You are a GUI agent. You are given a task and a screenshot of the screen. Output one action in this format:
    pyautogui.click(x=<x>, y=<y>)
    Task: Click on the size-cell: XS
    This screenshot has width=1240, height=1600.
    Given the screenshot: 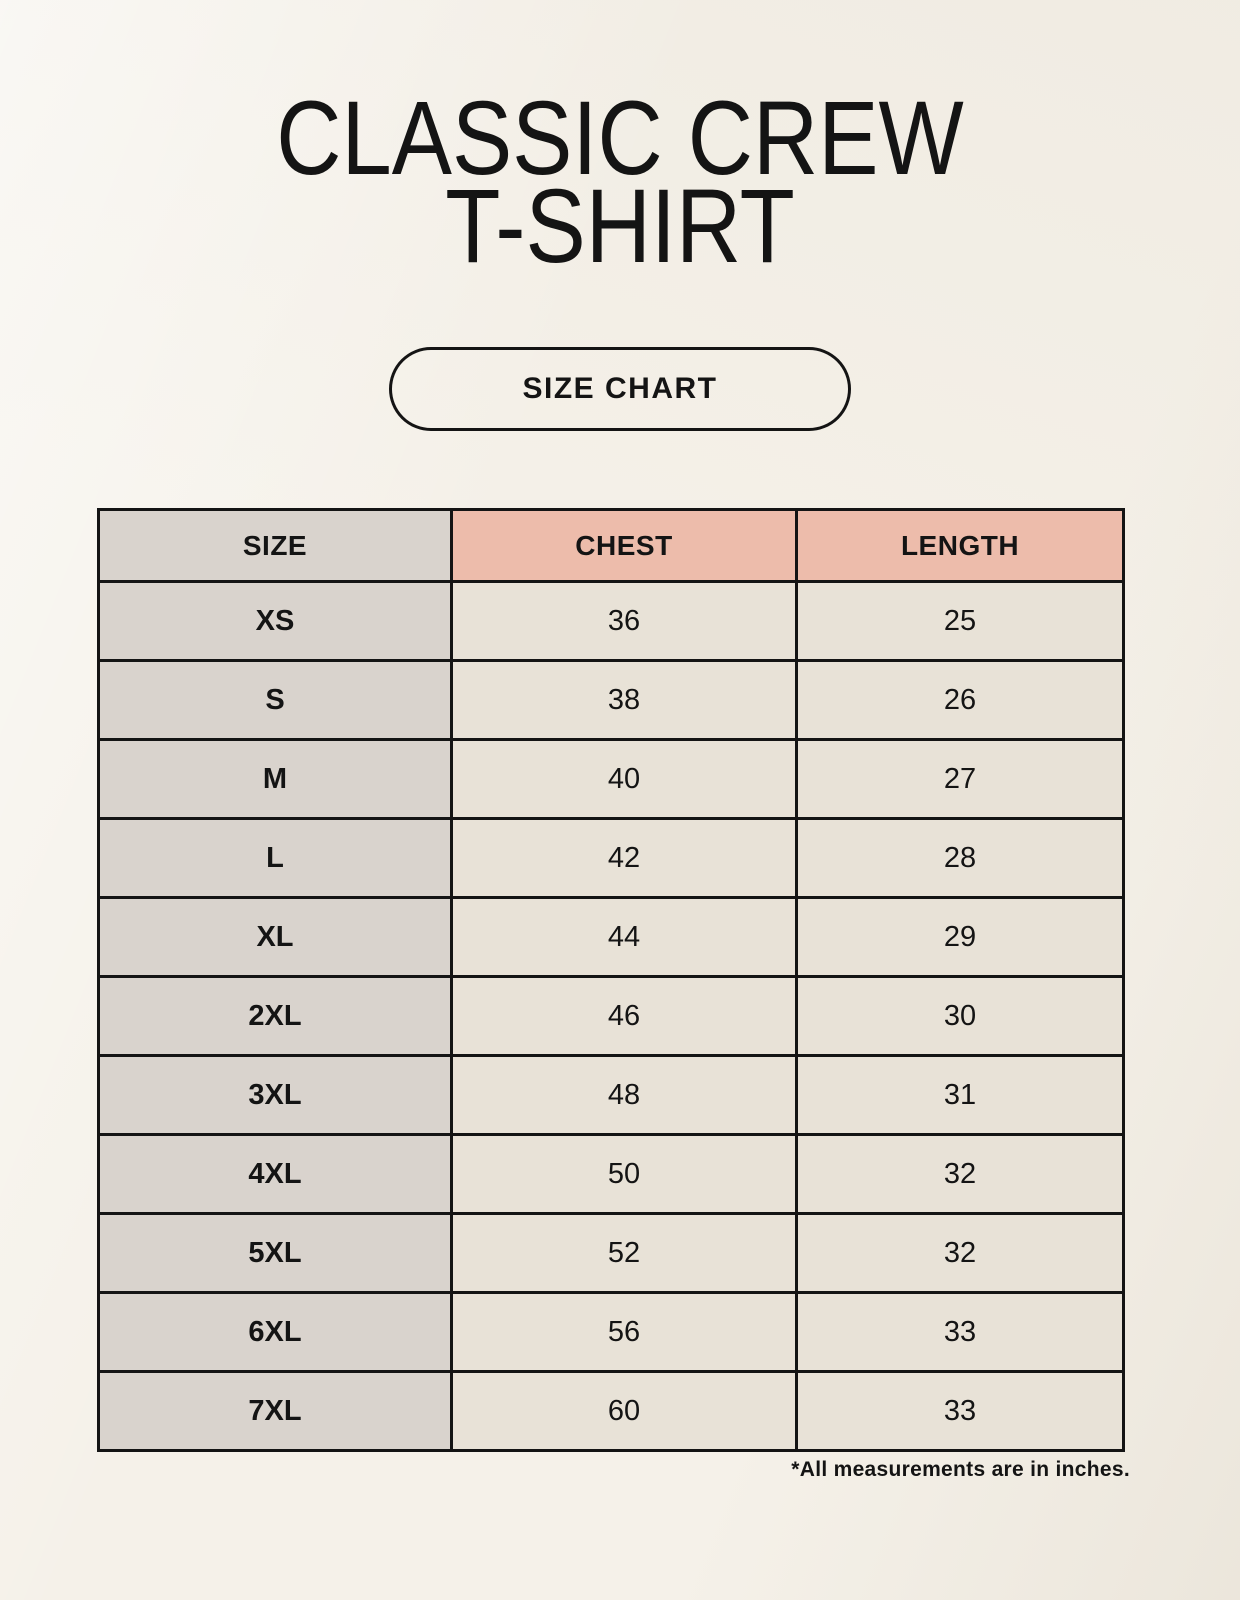 What is the action you would take?
    pyautogui.click(x=275, y=621)
    